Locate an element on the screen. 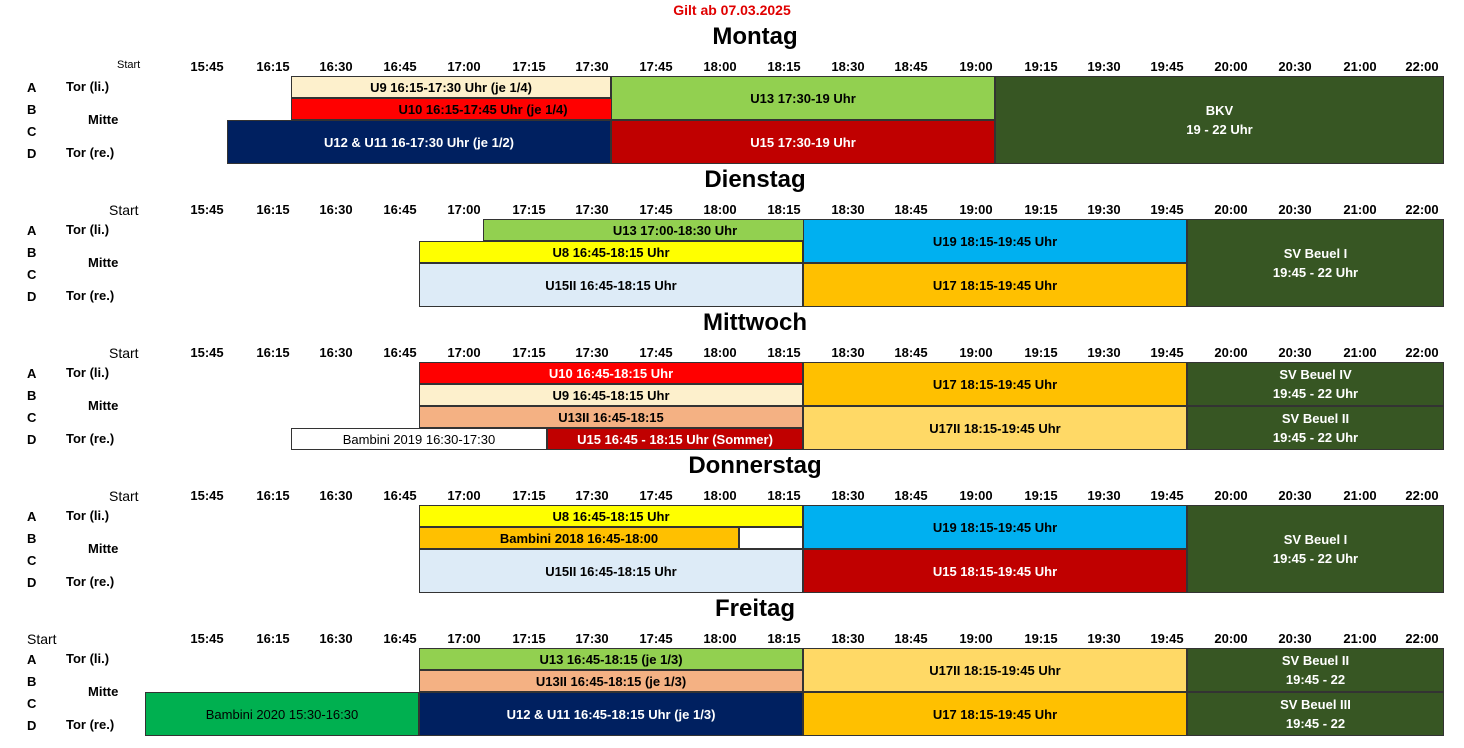  schedule-block-label: U19 18:15-19:45 Uhr is located at coordinates (995, 241).